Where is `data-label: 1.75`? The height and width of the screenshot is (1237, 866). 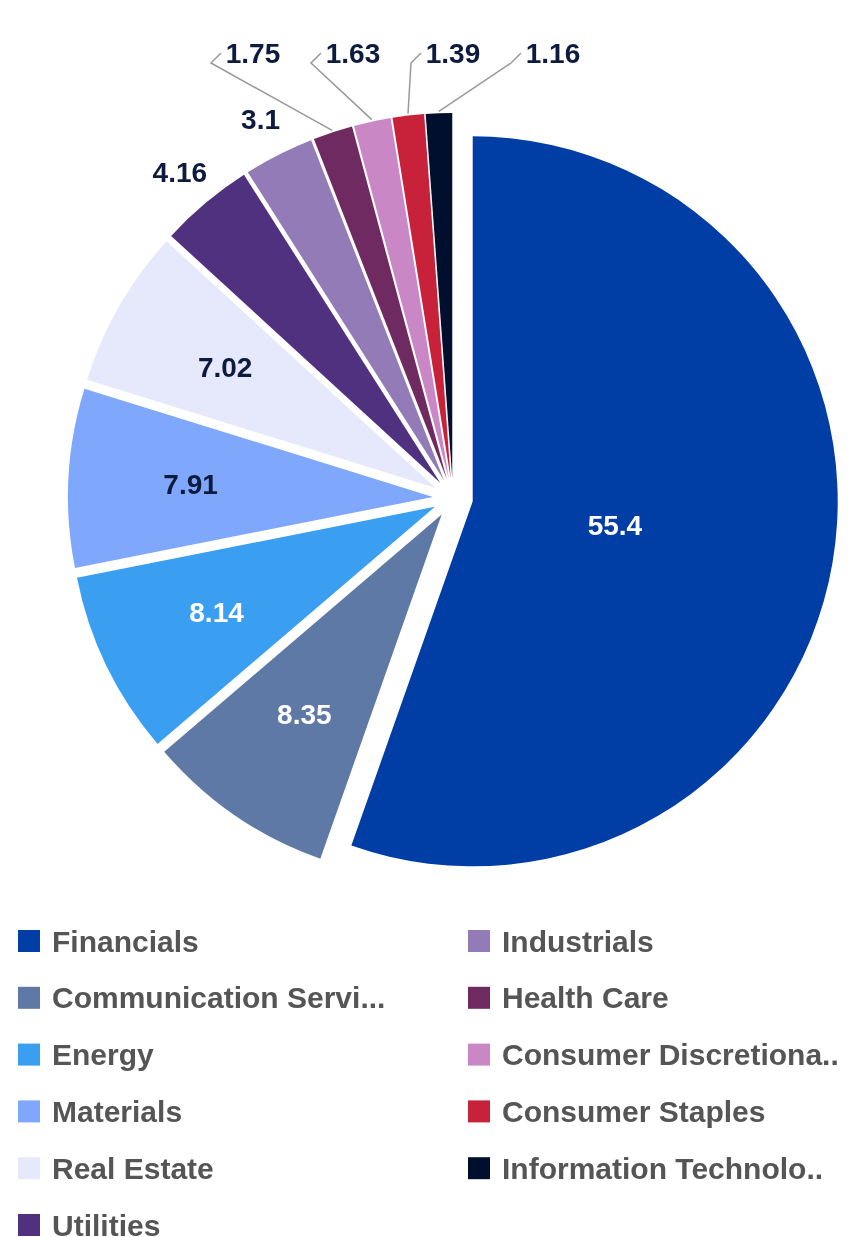
data-label: 1.75 is located at coordinates (253, 53).